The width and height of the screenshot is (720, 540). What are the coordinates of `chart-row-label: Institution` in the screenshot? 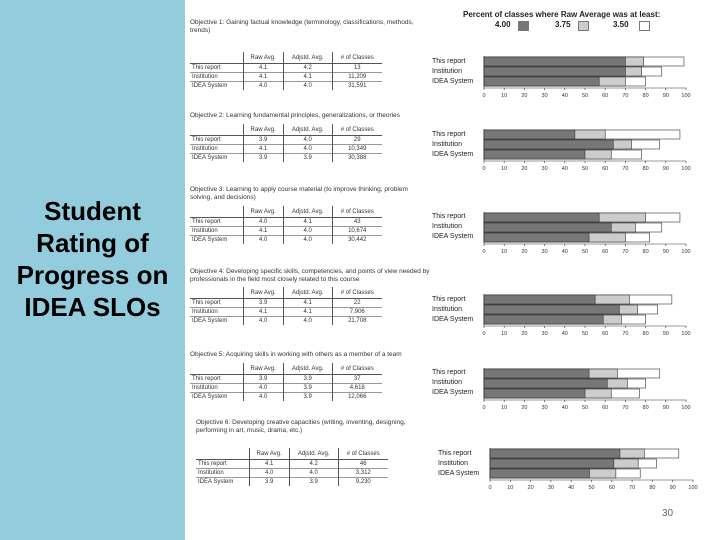 It's located at (447, 71).